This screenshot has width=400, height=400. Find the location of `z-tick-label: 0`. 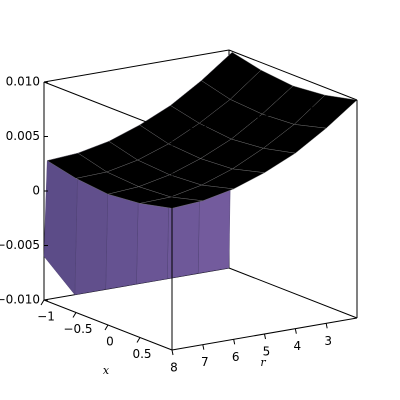

z-tick-label: 0 is located at coordinates (36, 191).